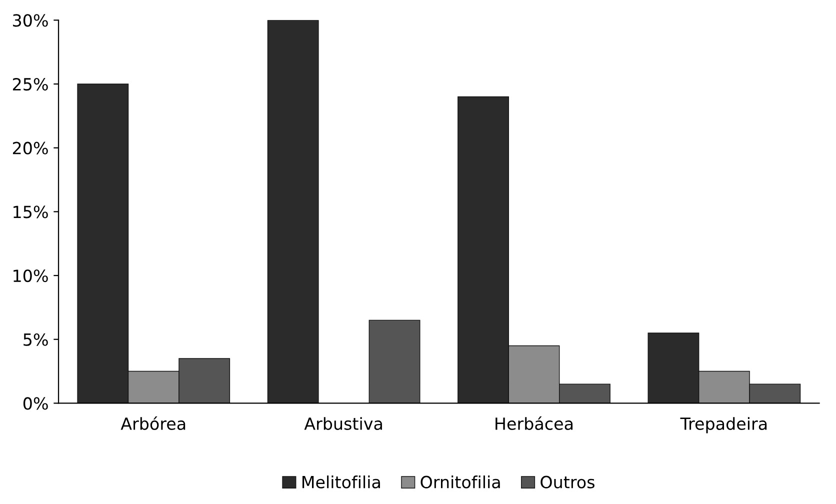 This screenshot has height=504, width=836. What do you see at coordinates (31, 275) in the screenshot?
I see `y-tick-label: 10%` at bounding box center [31, 275].